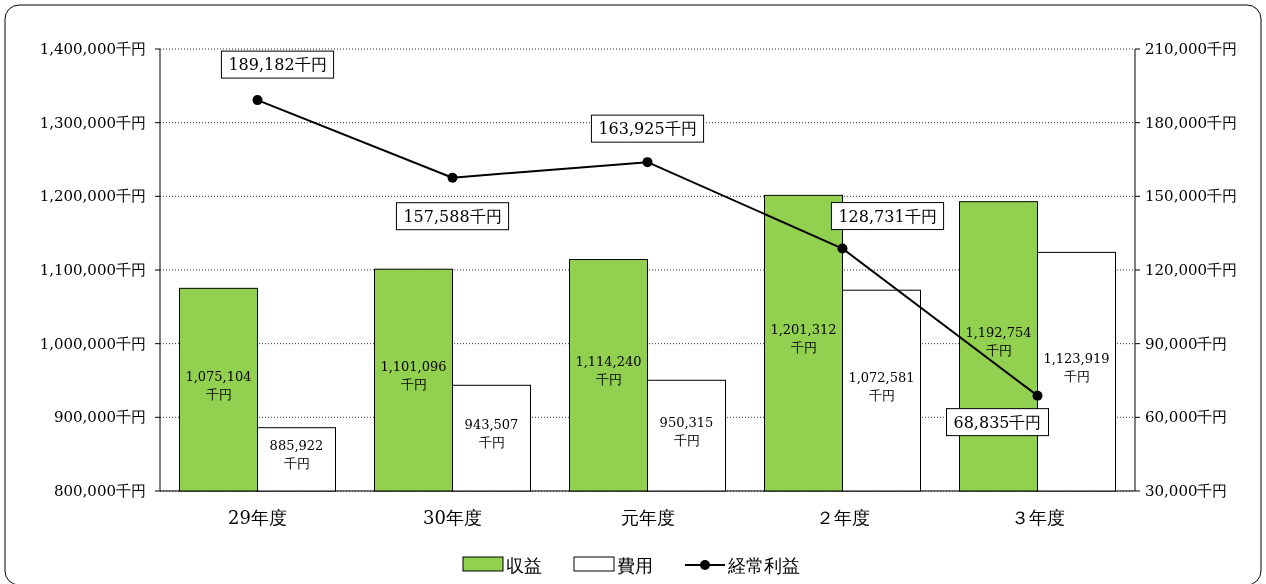 Image resolution: width=1266 pixels, height=584 pixels. Describe the element at coordinates (763, 565) in the screenshot. I see `legend-label: 経常利益` at that location.